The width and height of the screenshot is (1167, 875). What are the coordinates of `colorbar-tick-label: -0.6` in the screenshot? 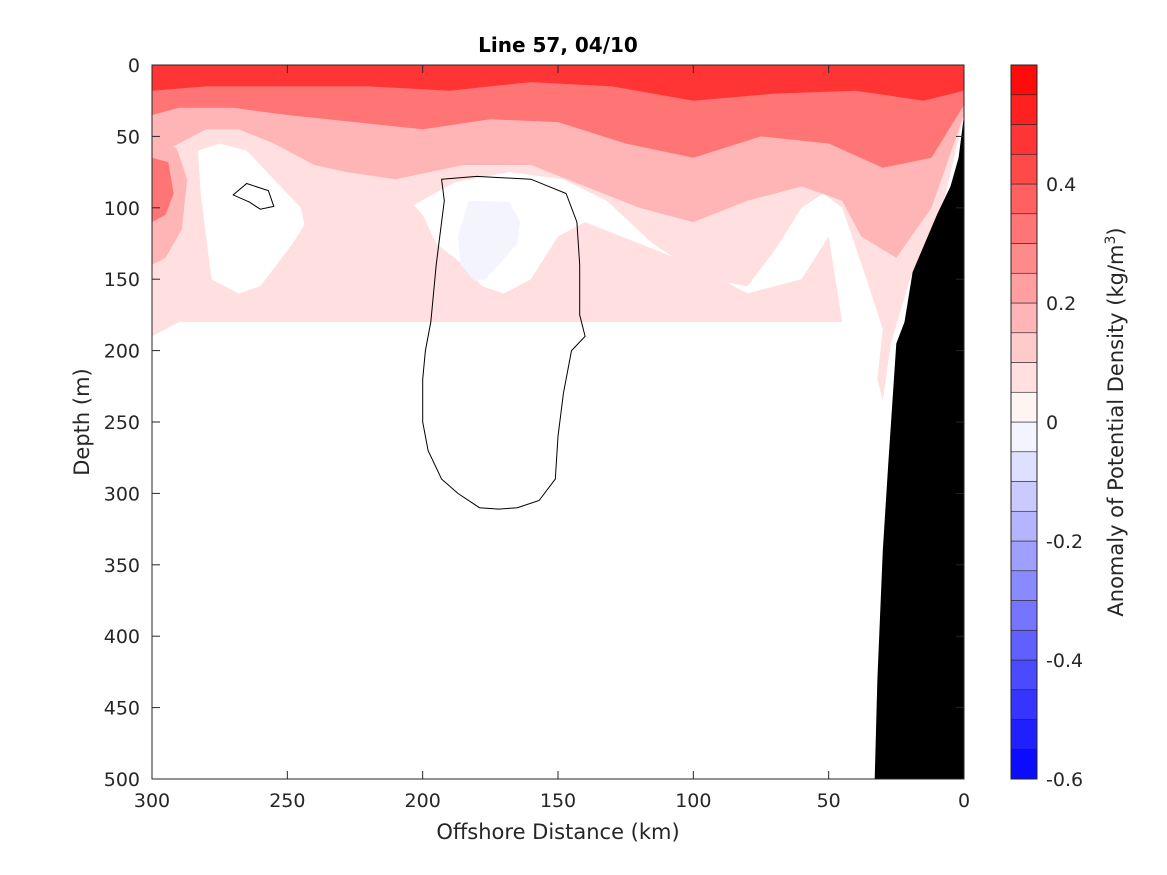 It's located at (1064, 780).